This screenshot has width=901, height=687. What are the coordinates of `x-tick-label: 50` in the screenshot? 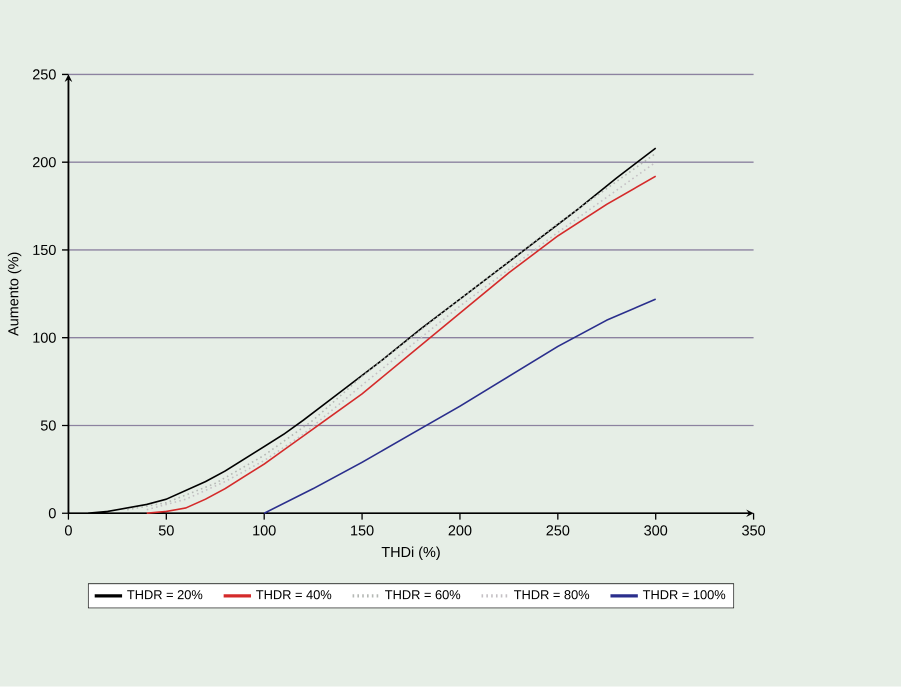 It's located at (166, 531).